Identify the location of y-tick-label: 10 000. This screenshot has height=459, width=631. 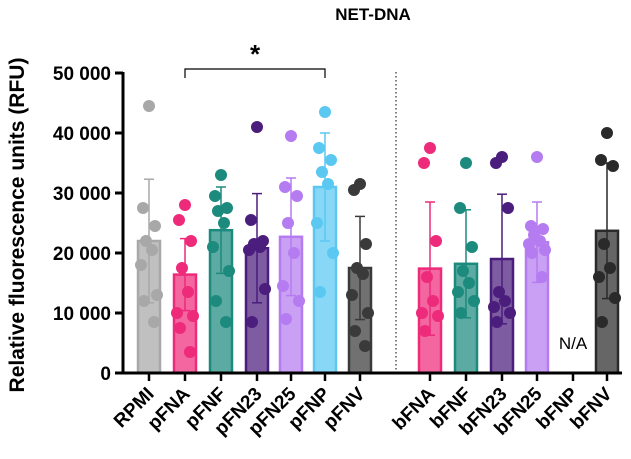
(82, 314).